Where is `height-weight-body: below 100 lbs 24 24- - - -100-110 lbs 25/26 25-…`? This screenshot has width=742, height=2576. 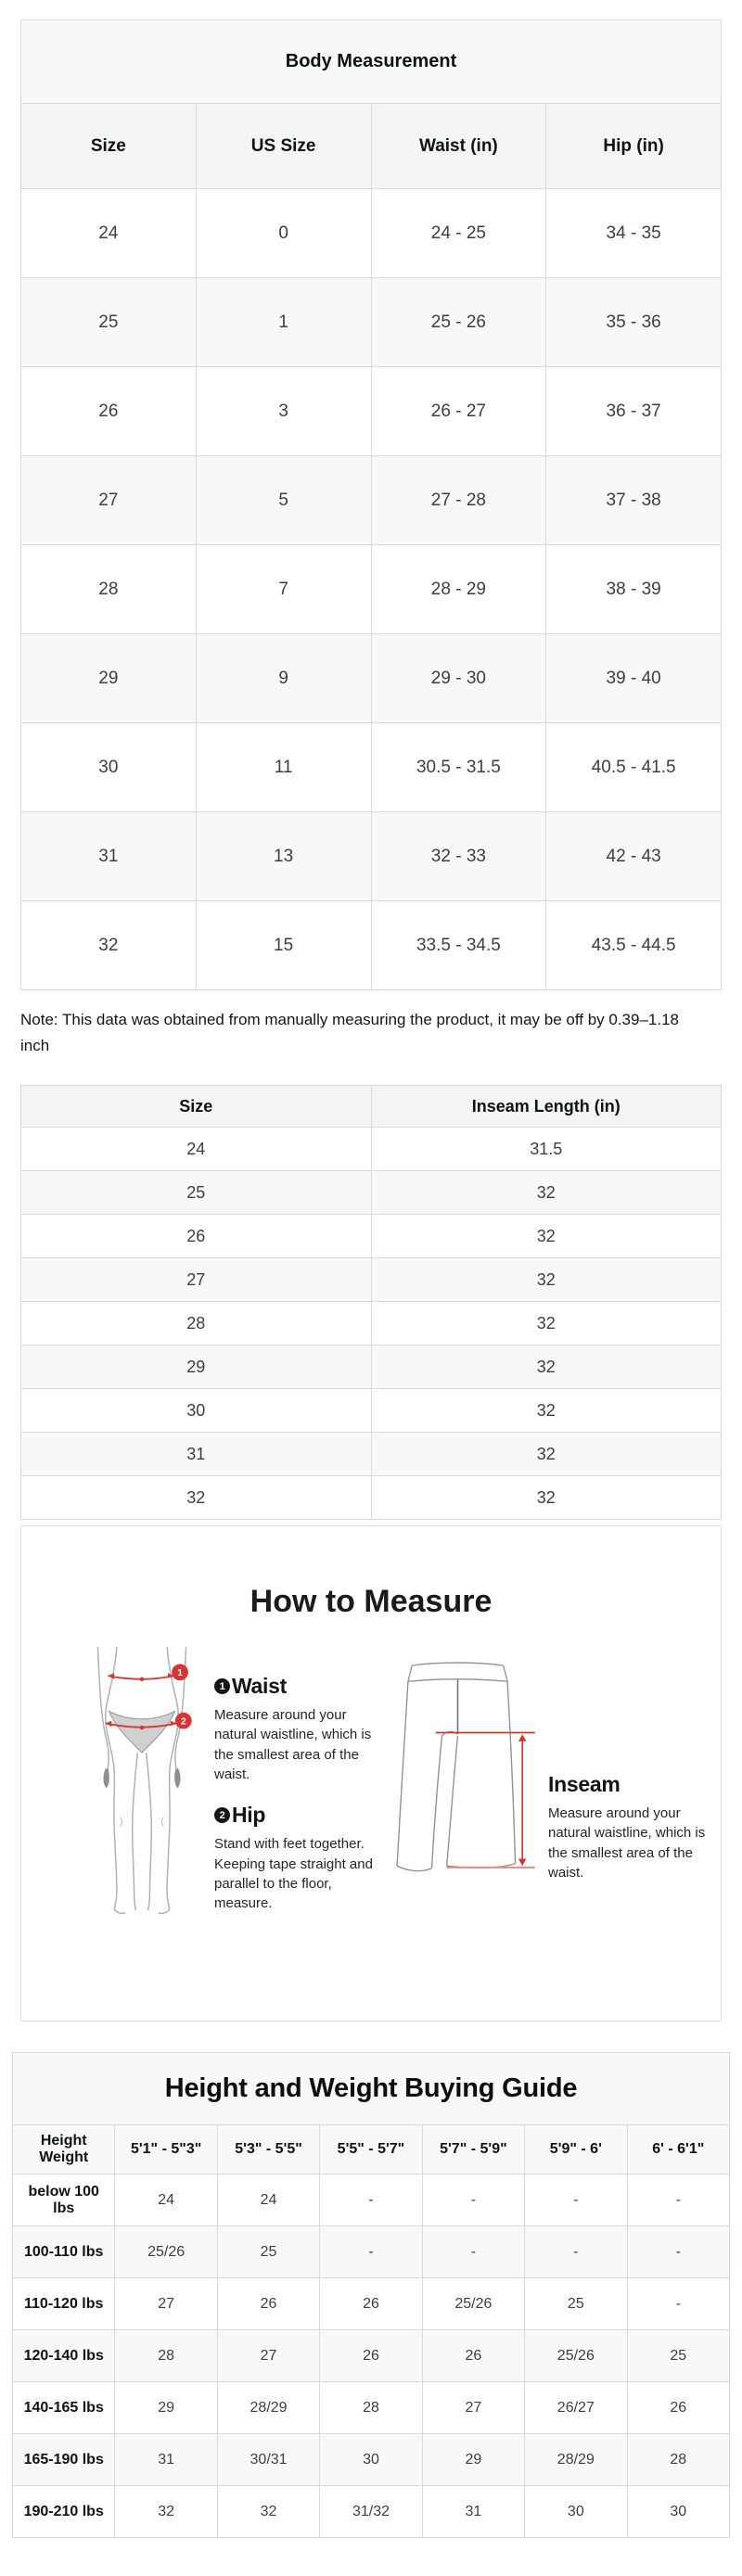 height-weight-body: below 100 lbs 24 24- - - -100-110 lbs 25/26 25-… is located at coordinates (371, 2356).